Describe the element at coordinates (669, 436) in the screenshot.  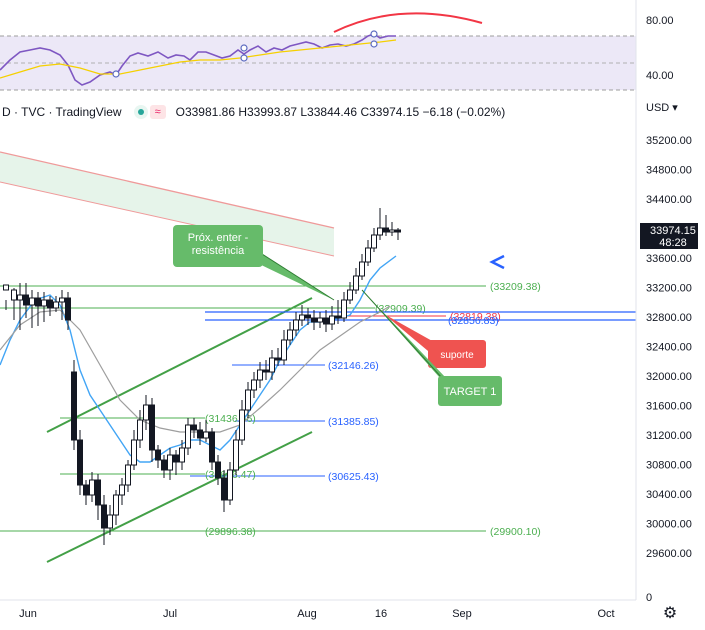
I see `price-tick-label: 31200.00` at that location.